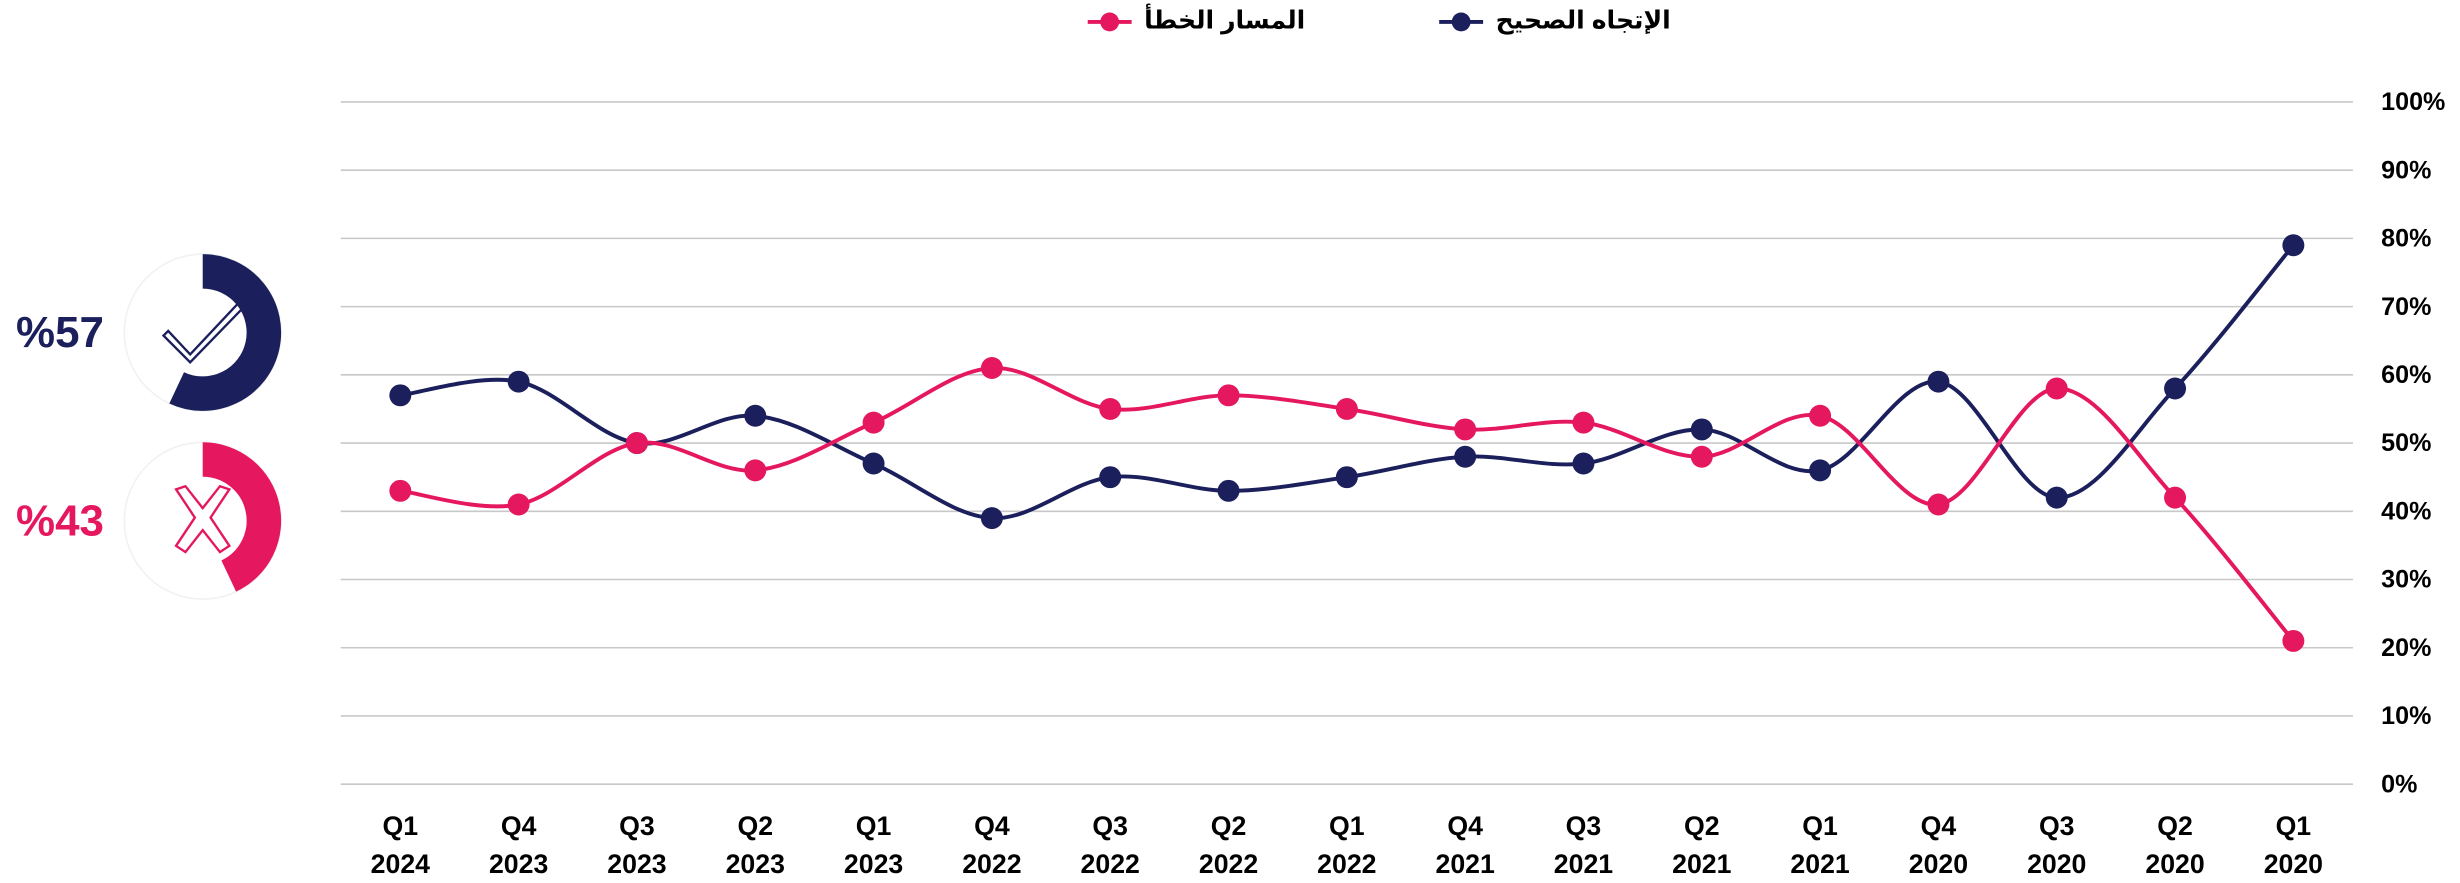 The height and width of the screenshot is (883, 2460). I want to click on y-tick-label: 10%, so click(2406, 716).